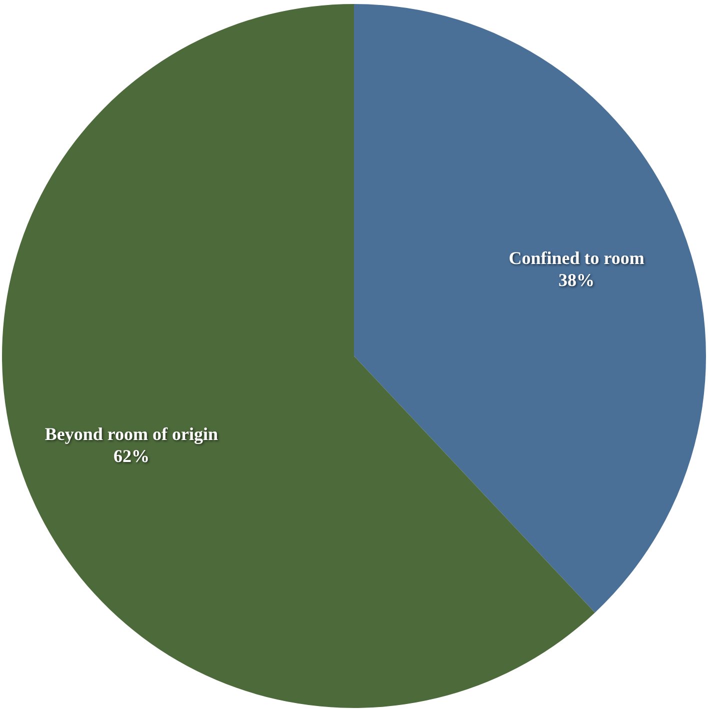 Image resolution: width=708 pixels, height=709 pixels. Describe the element at coordinates (131, 456) in the screenshot. I see `data-label: 62%` at that location.